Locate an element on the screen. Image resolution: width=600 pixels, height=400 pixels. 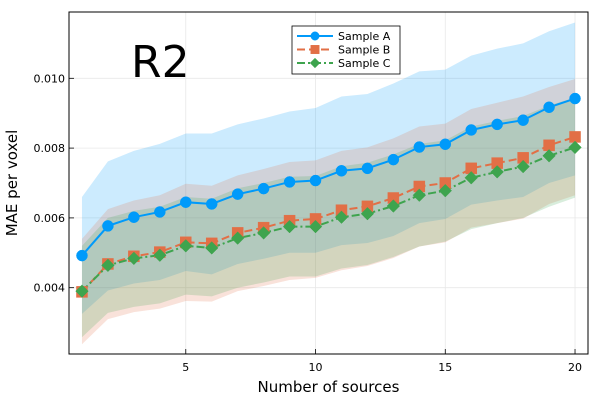
legend-label-sample-b: Sample B is located at coordinates (364, 50).